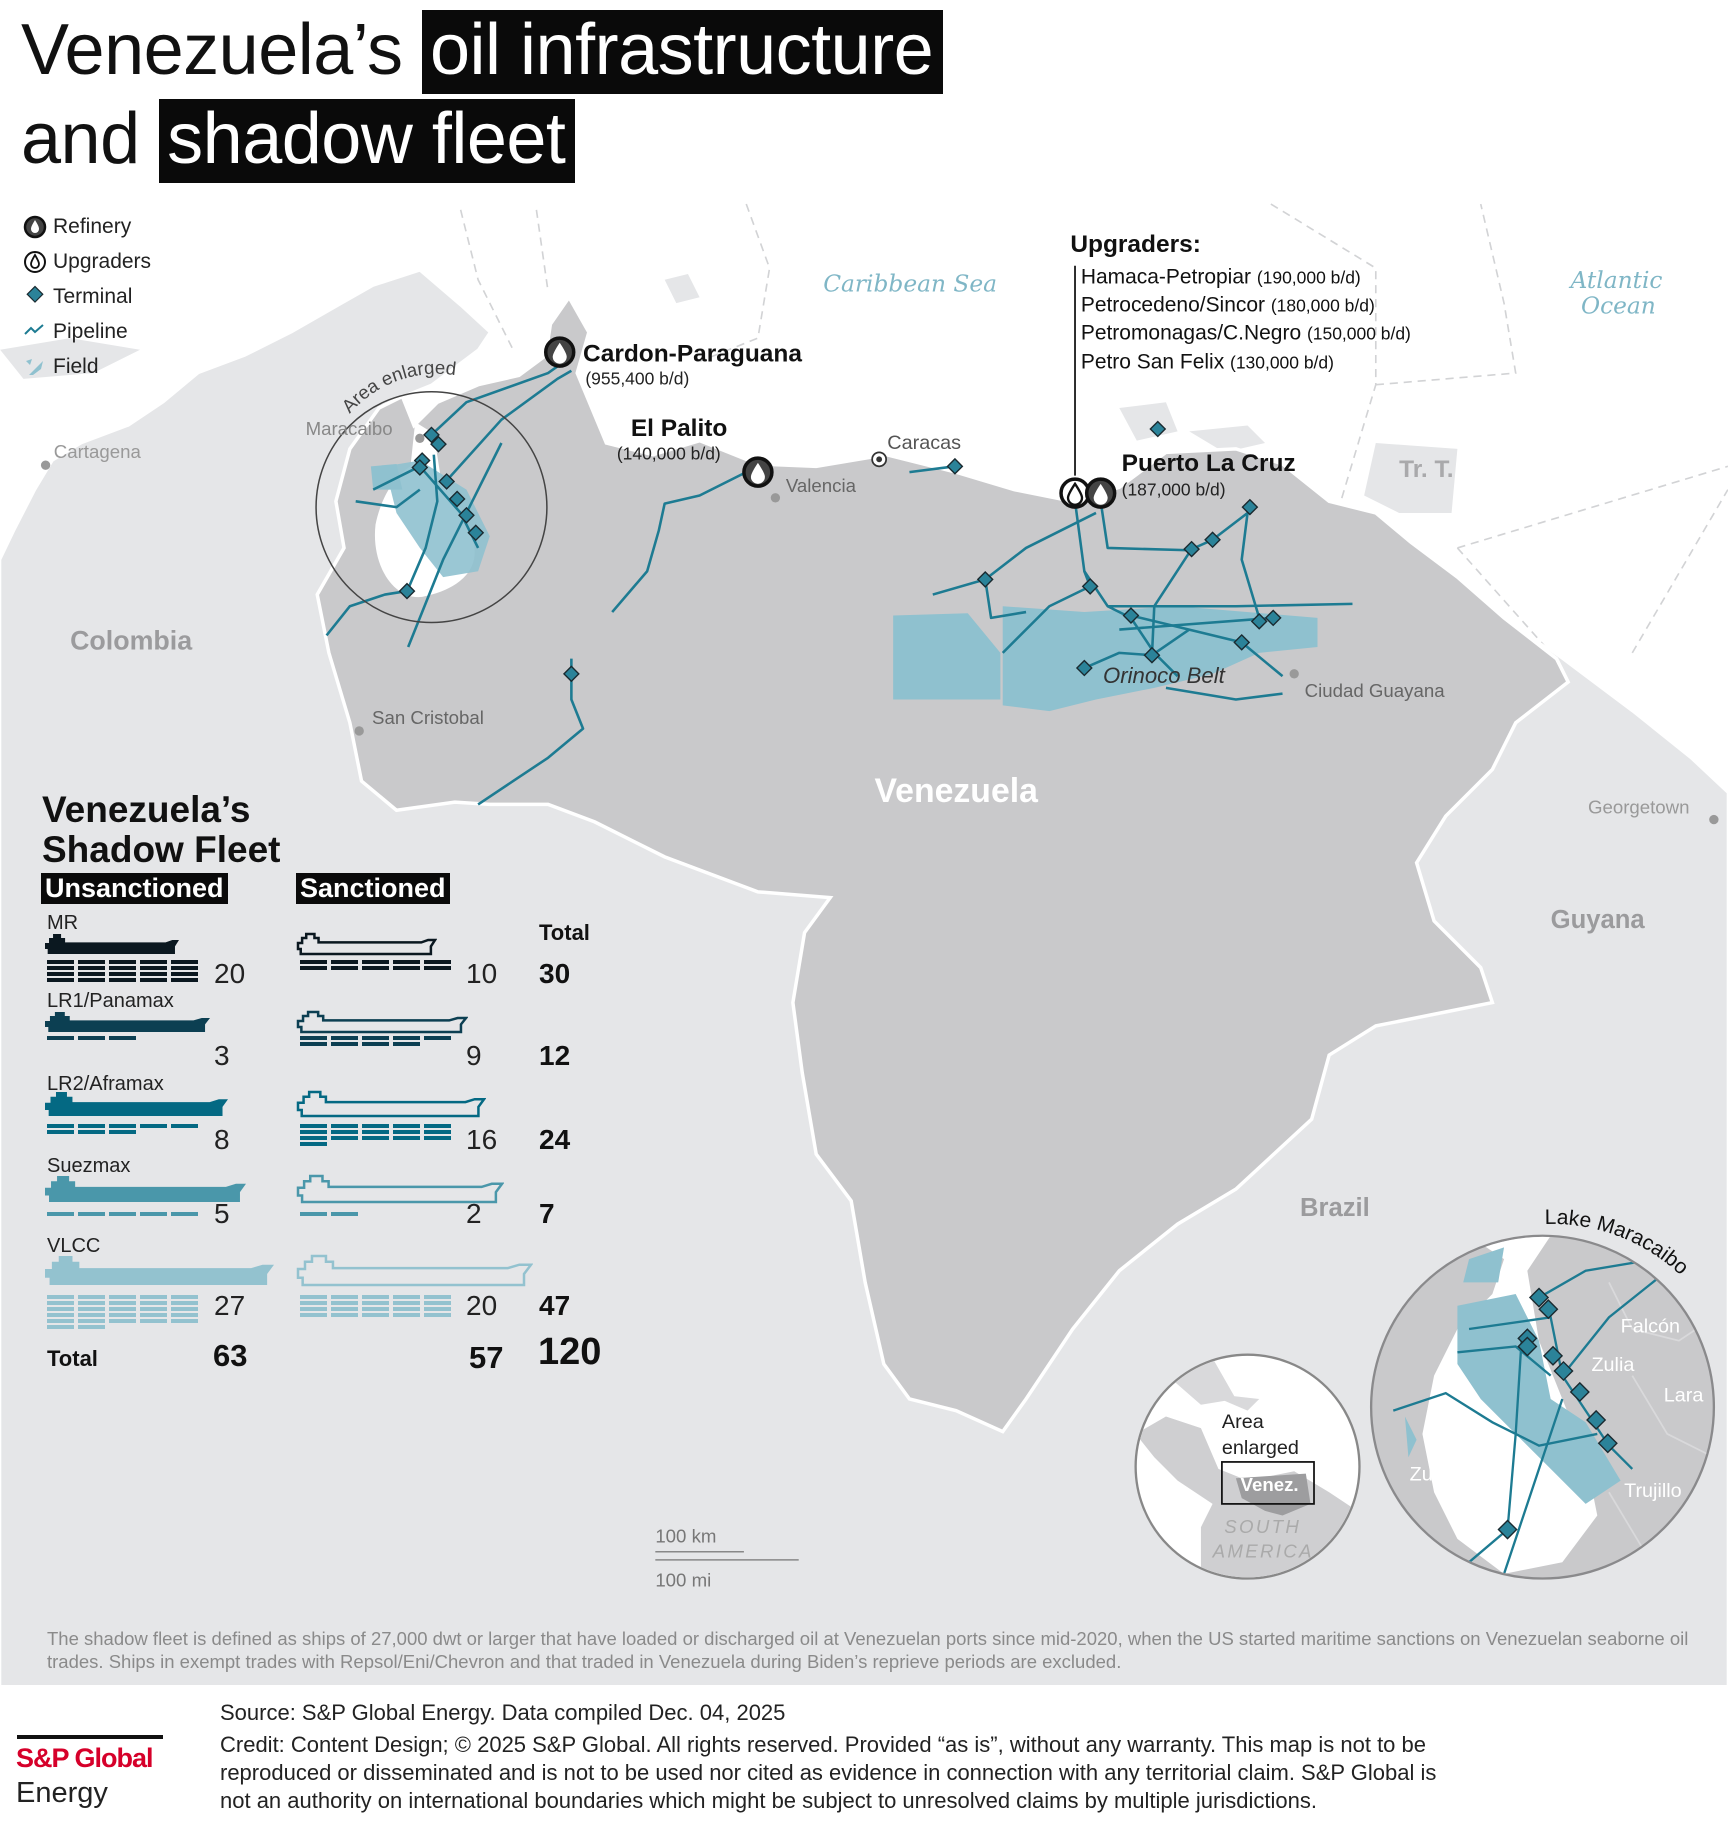  What do you see at coordinates (559, 352) in the screenshot?
I see `refinery-cardon-icon` at bounding box center [559, 352].